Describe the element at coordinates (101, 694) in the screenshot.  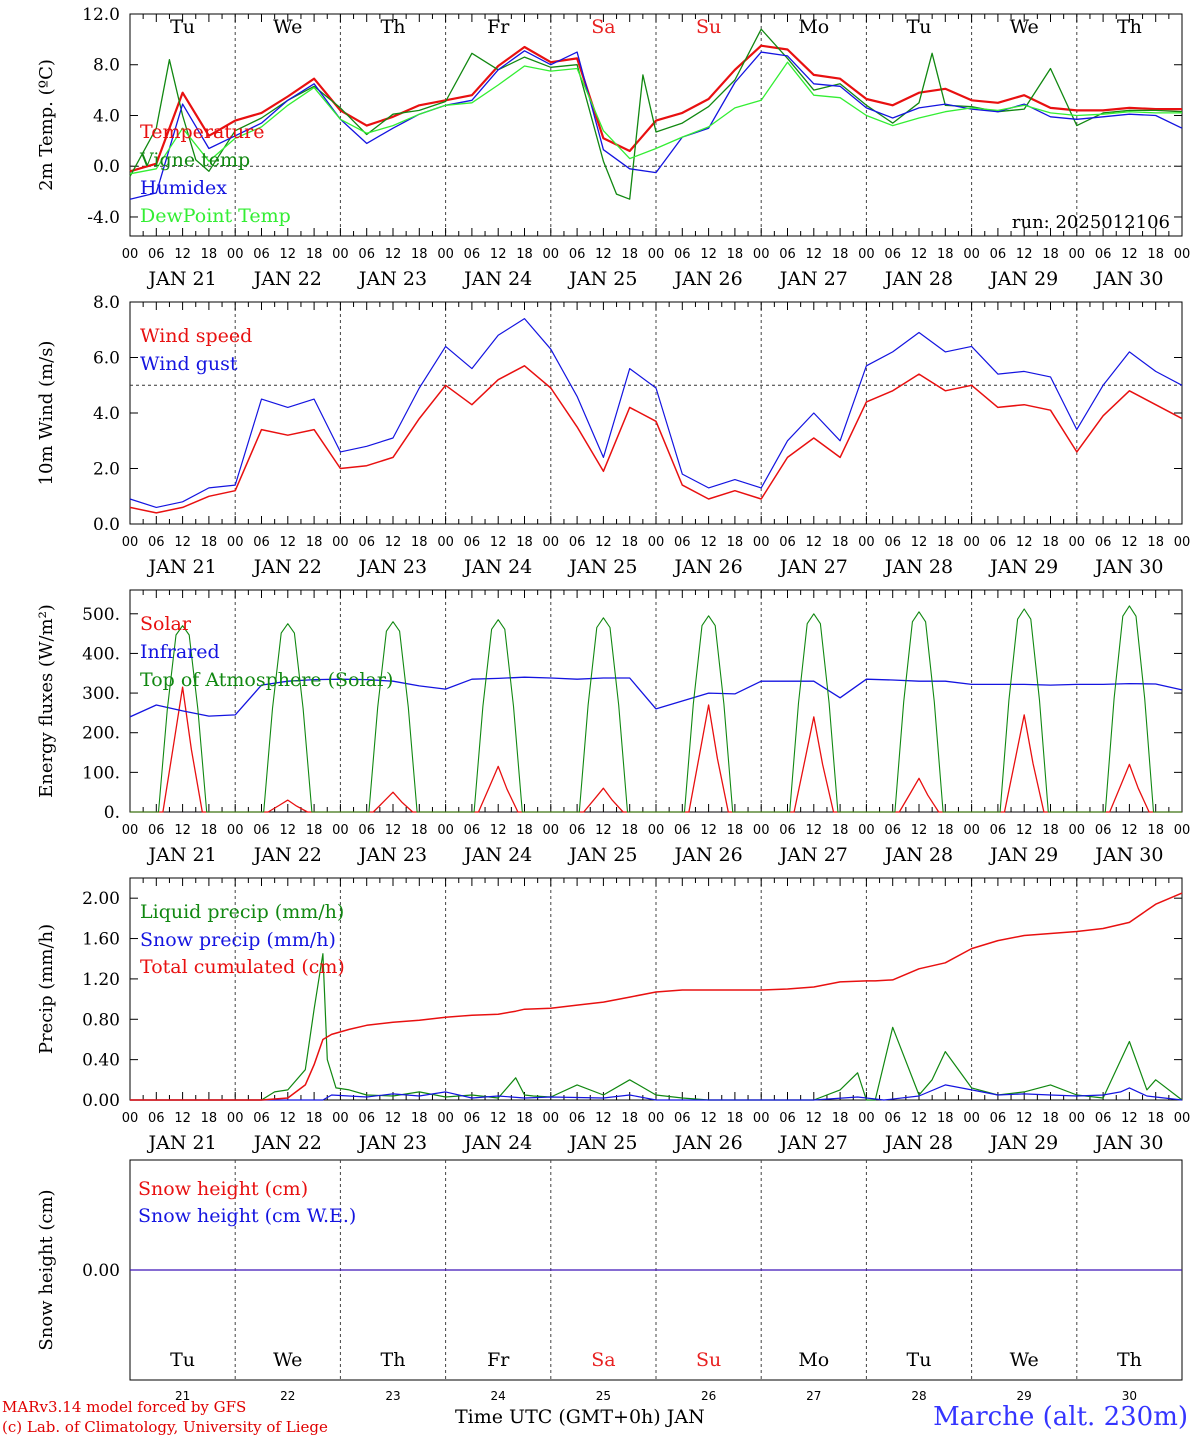
I see `energy-ytick-label: 300.` at that location.